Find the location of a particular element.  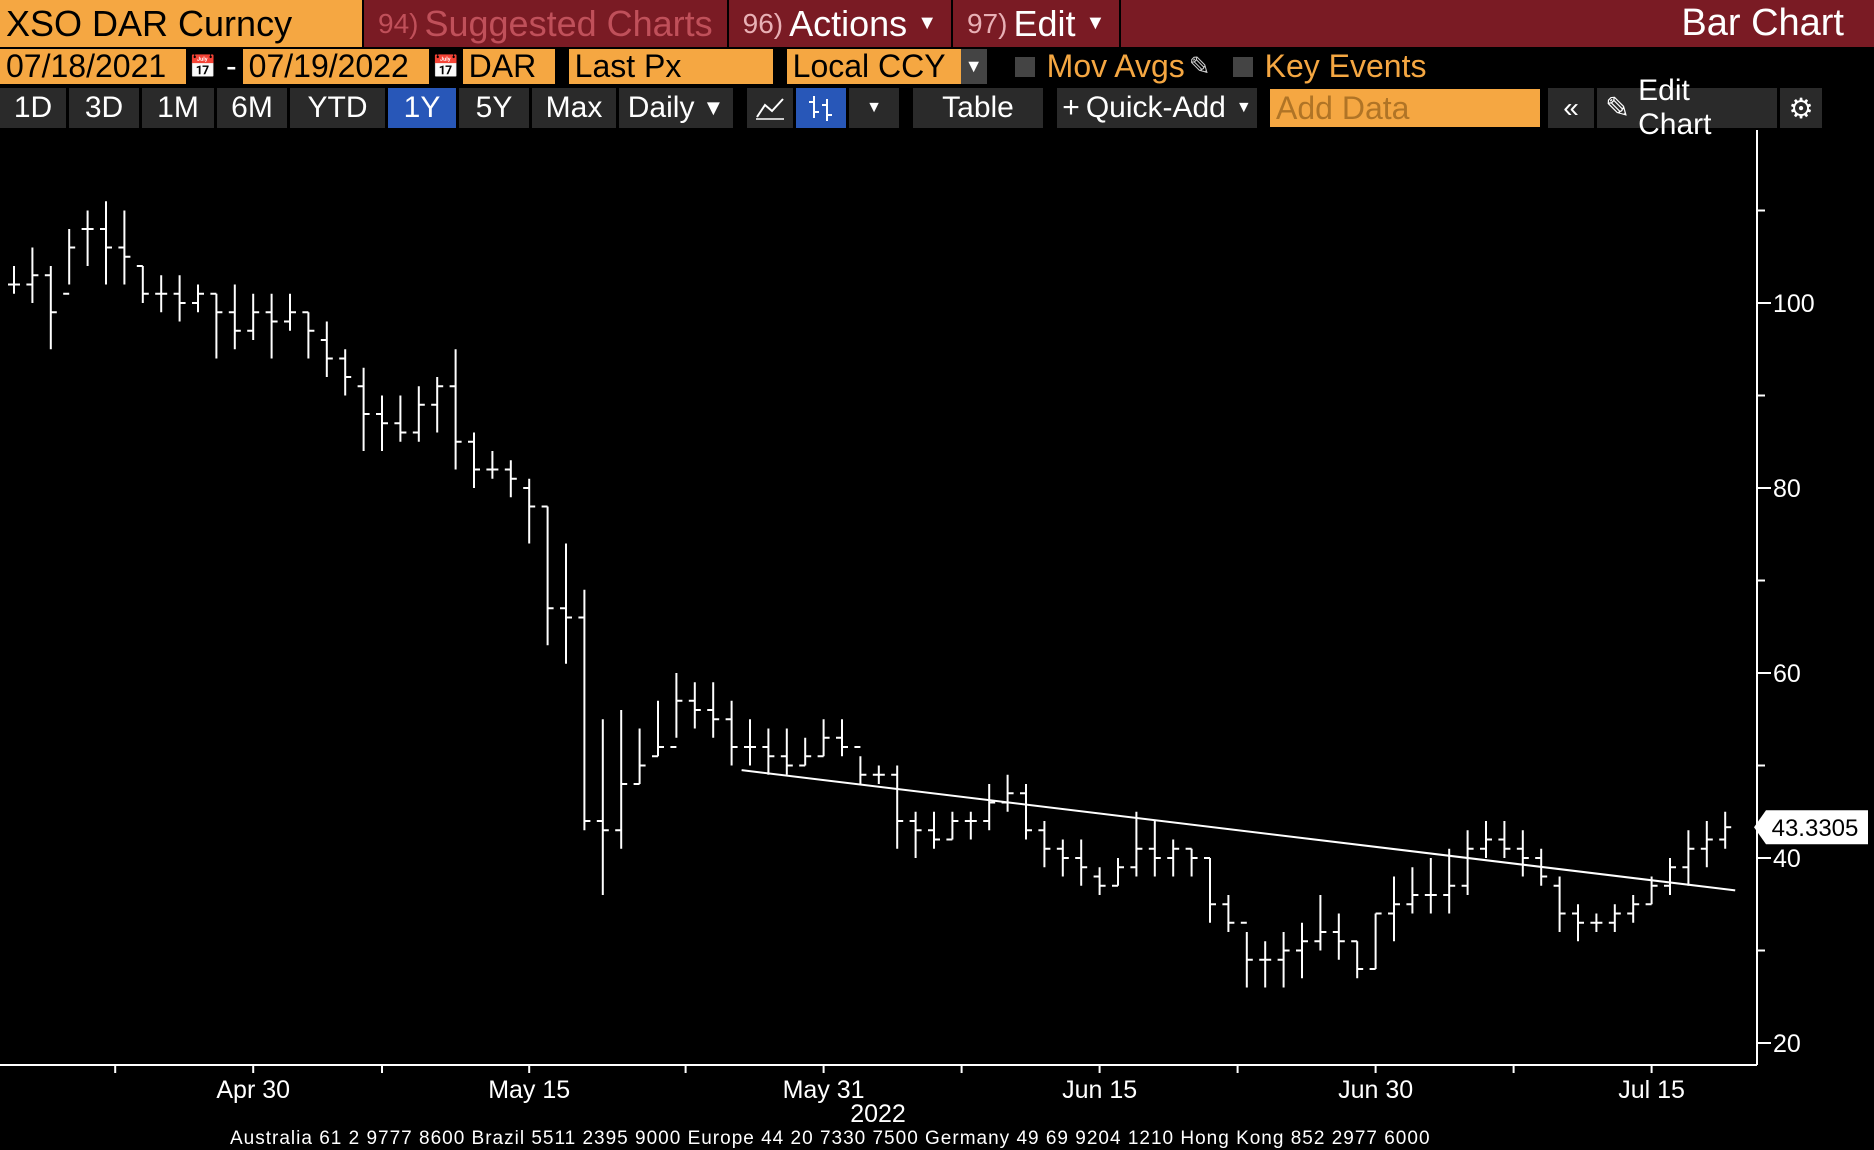

period-select: Daily ▼ is located at coordinates (676, 108).